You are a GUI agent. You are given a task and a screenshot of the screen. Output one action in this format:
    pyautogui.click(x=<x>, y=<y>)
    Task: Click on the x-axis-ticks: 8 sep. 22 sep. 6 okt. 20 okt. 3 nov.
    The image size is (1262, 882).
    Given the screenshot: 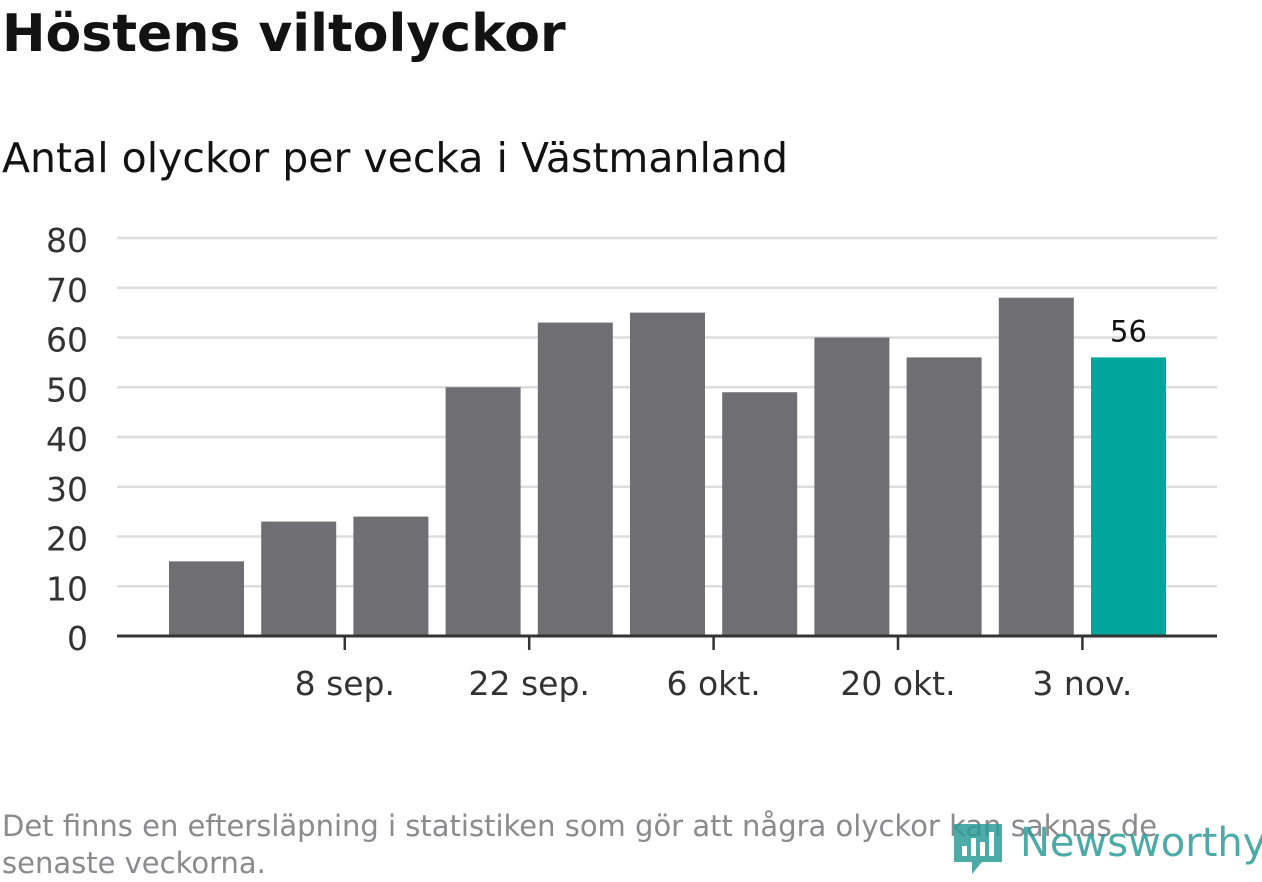 What is the action you would take?
    pyautogui.click(x=713, y=669)
    